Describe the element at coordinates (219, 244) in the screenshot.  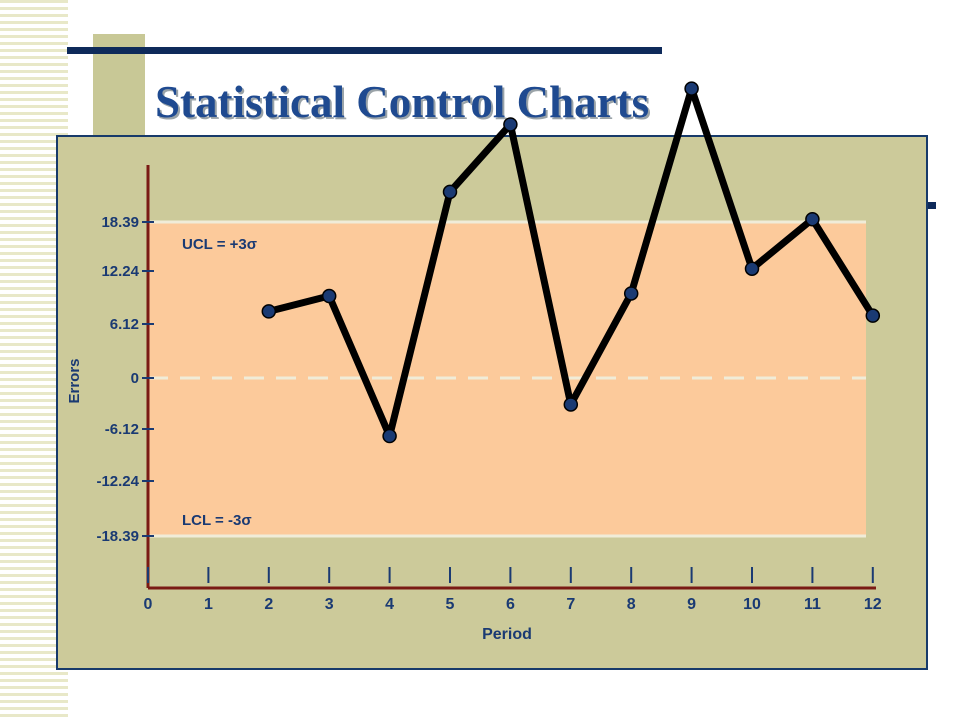
I see `ucl-label: UCL = +3σ` at that location.